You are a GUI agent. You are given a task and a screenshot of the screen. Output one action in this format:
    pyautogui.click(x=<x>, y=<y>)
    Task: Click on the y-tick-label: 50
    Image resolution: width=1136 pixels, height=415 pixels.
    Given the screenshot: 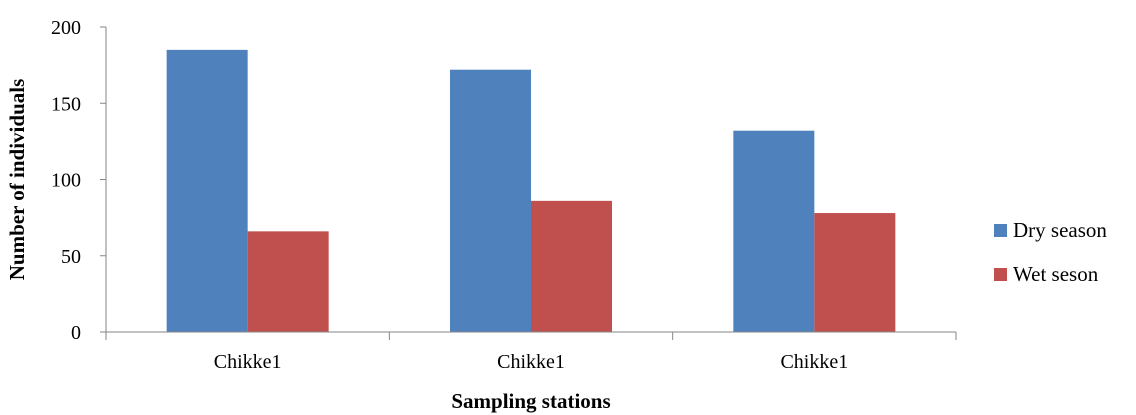 What is the action you would take?
    pyautogui.click(x=71, y=257)
    